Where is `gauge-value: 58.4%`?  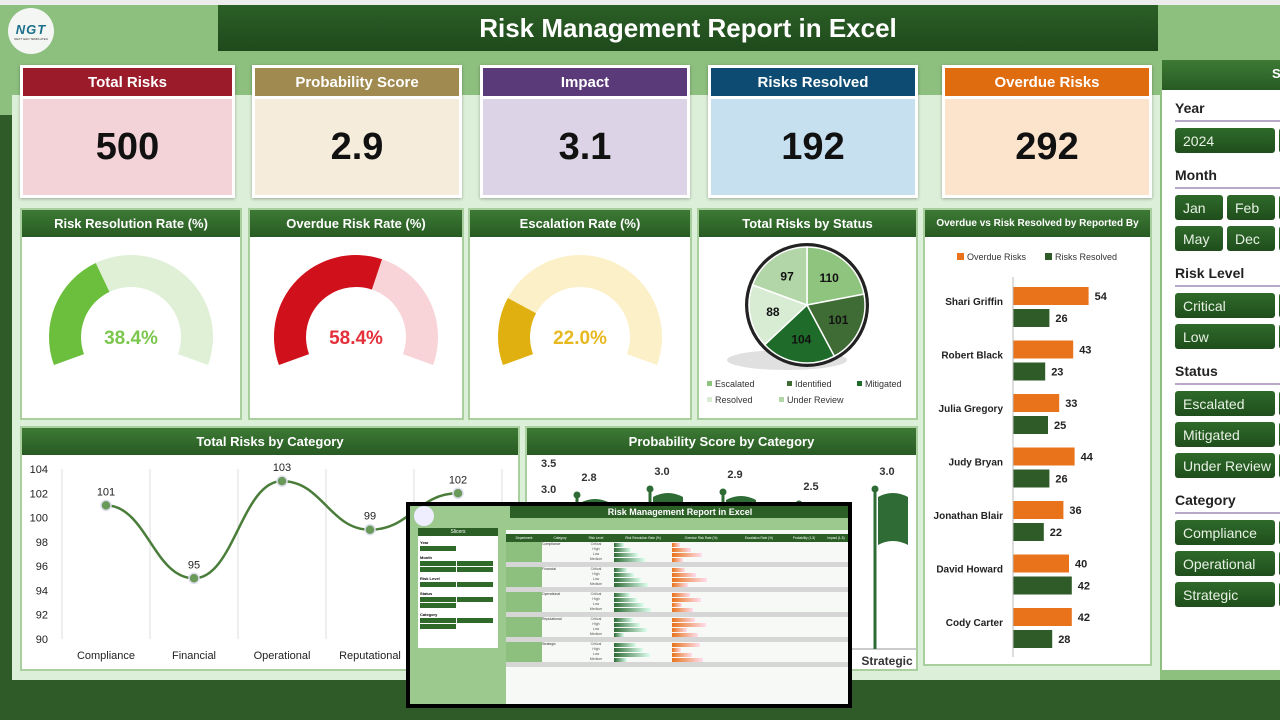 gauge-value: 58.4% is located at coordinates (356, 338).